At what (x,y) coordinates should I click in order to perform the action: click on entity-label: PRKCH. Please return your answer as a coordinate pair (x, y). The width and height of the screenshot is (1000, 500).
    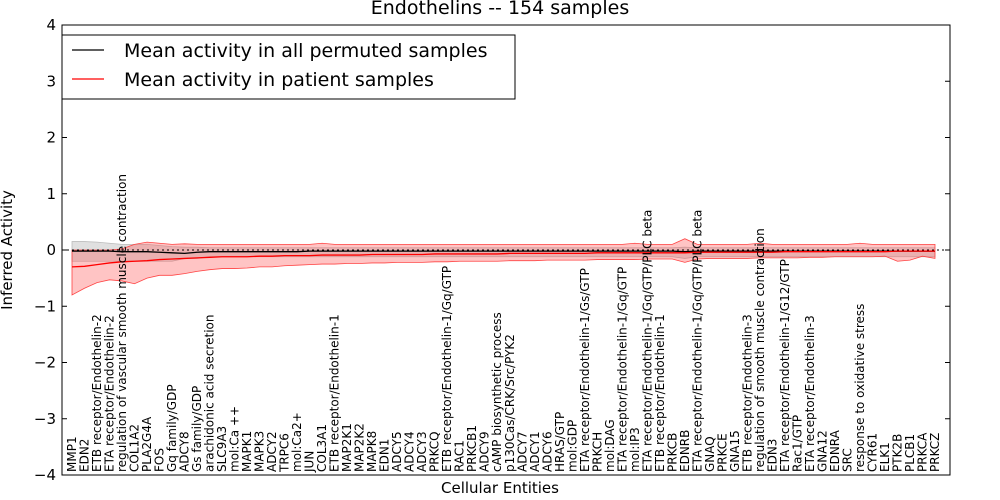
    Looking at the image, I should click on (597, 452).